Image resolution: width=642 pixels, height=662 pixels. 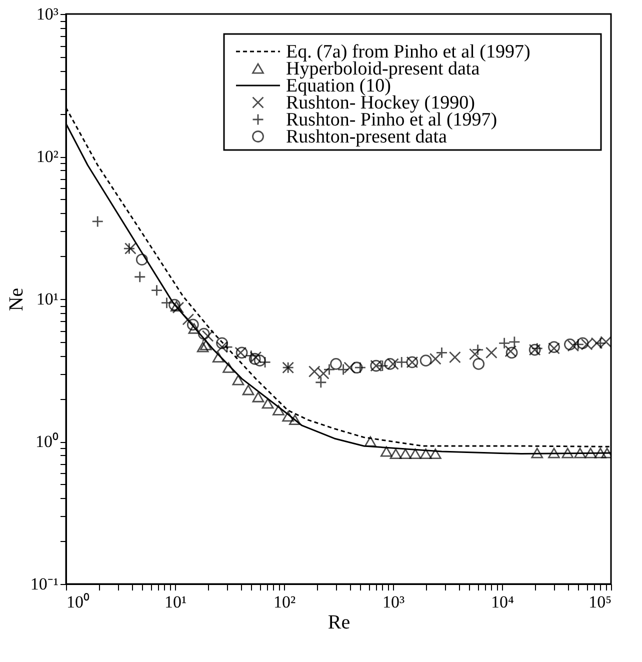 I want to click on y-axis-title: Ne, so click(x=16, y=300).